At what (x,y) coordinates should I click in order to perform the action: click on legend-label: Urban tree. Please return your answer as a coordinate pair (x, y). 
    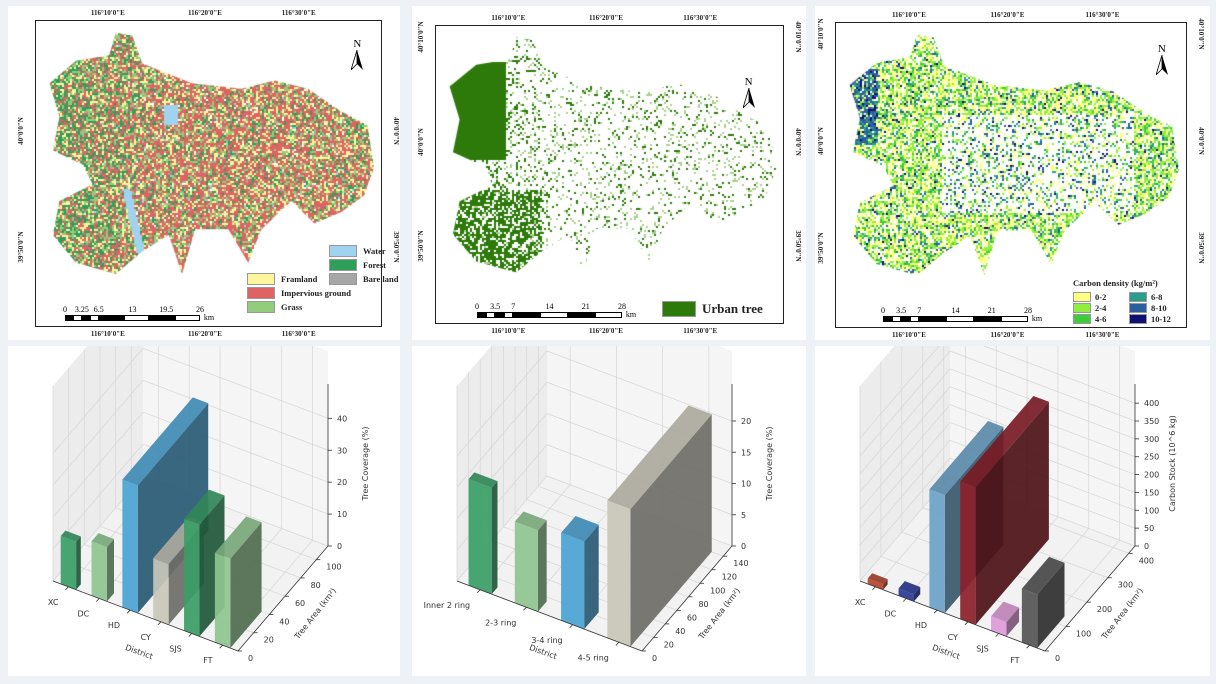
    Looking at the image, I should click on (732, 308).